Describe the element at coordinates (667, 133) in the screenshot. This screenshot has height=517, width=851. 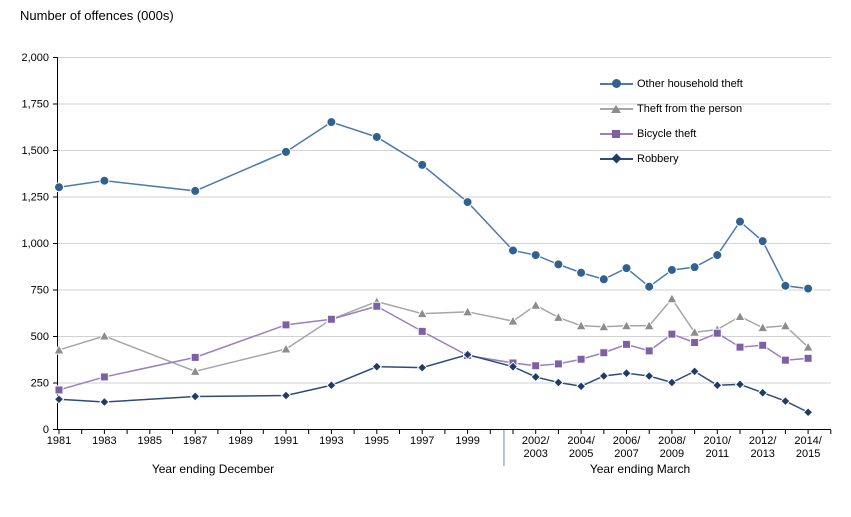
I see `legend-label: Bicycle theft` at that location.